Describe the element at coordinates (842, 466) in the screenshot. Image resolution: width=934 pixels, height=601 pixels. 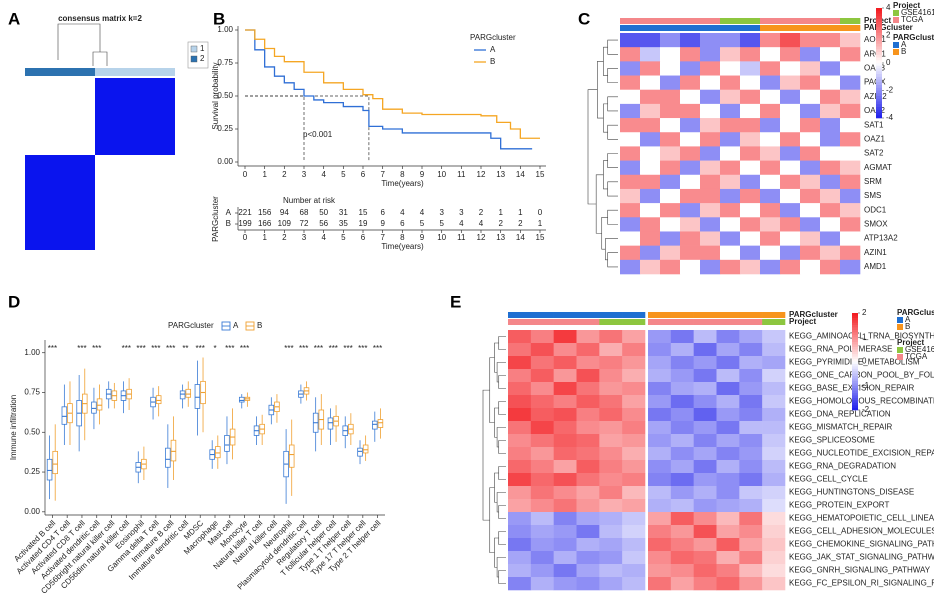
I see `row-label: KEGG_RNA_DEGRADATION` at that location.